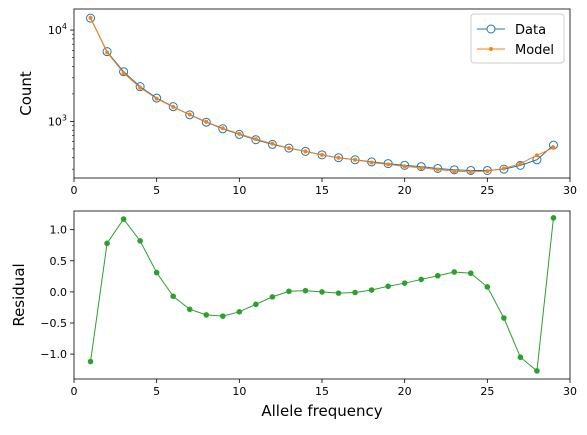 The height and width of the screenshot is (435, 587). Describe the element at coordinates (26, 93) in the screenshot. I see `y-axis-label: Count` at that location.